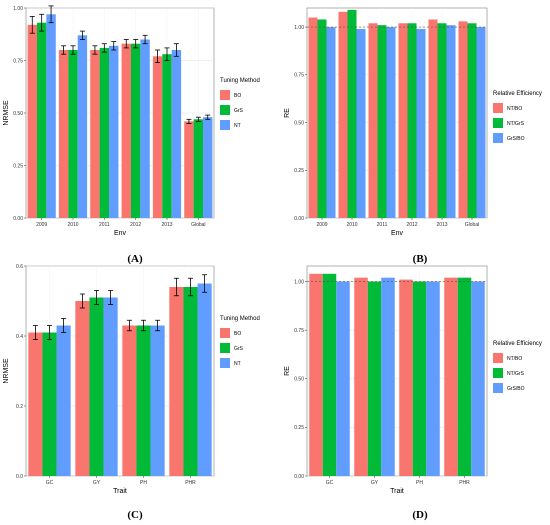 The image size is (550, 525). Describe the element at coordinates (299, 477) in the screenshot. I see `y-tick-label: 0.00` at that location.